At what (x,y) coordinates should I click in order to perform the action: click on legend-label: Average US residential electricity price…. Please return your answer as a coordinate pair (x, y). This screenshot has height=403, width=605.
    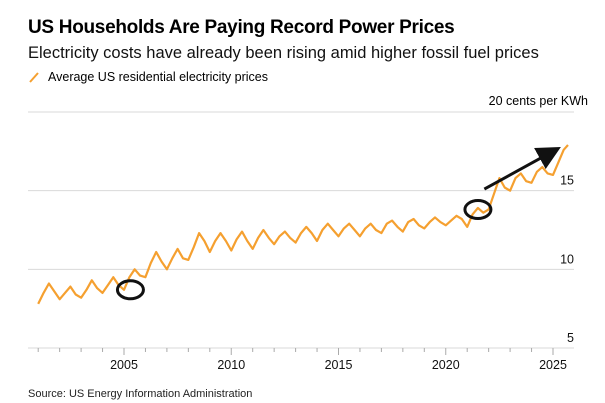
    Looking at the image, I should click on (158, 77).